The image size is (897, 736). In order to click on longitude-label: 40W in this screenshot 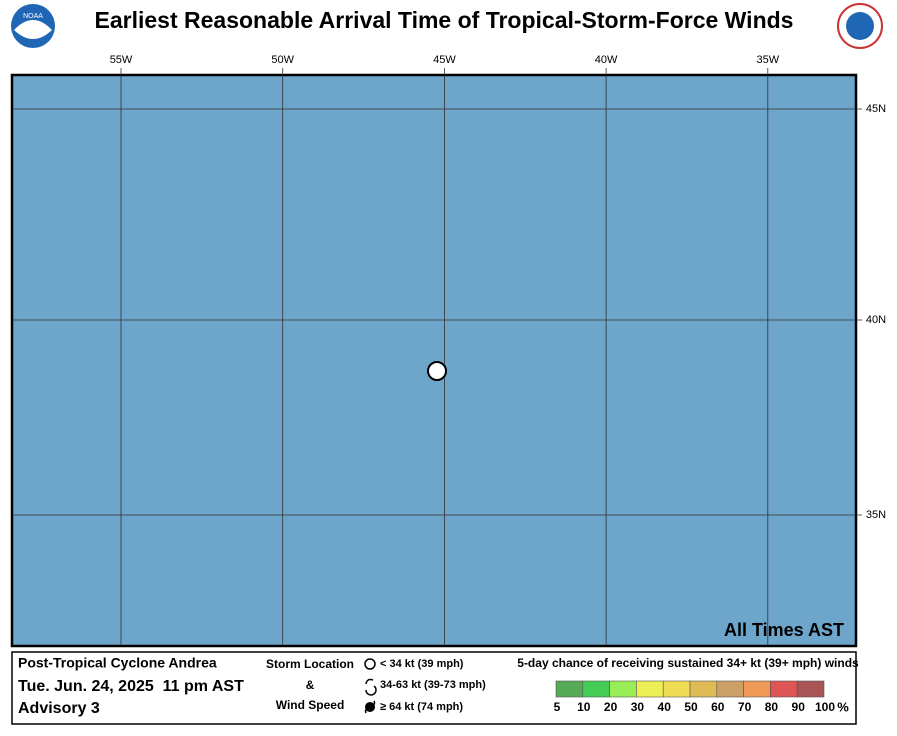, I will do `click(606, 60)`.